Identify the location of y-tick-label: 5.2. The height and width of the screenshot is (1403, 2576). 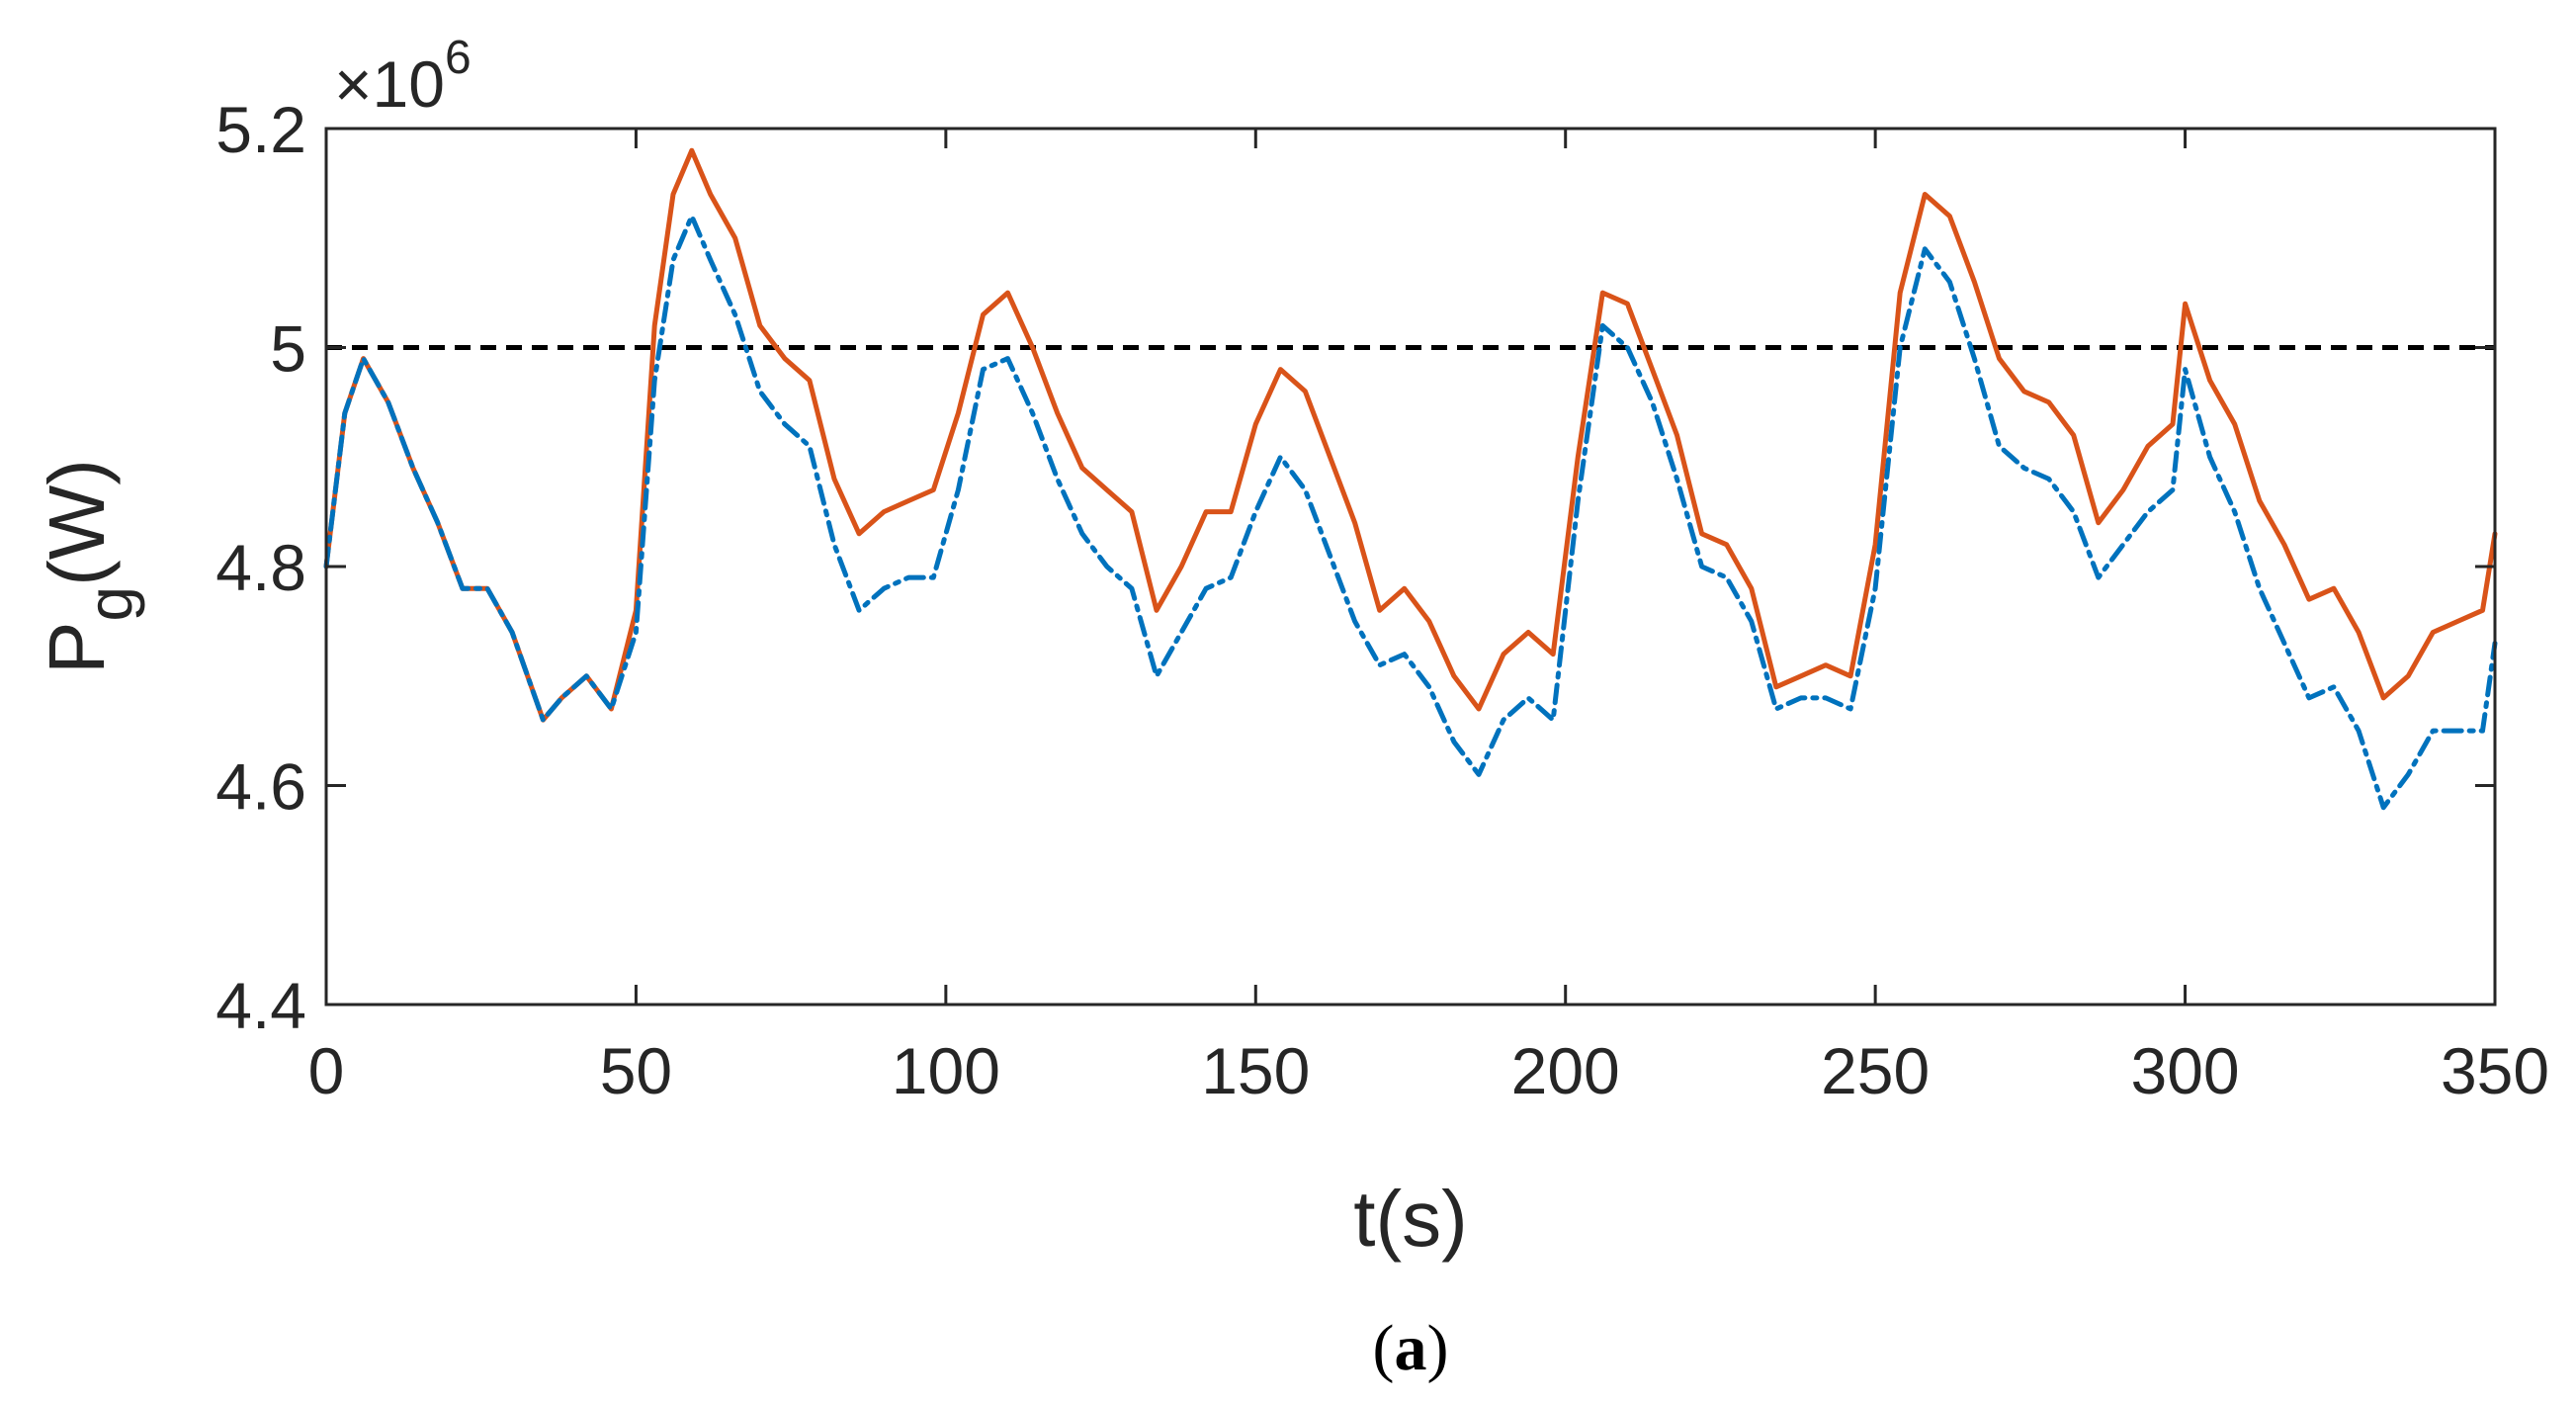
(260, 129).